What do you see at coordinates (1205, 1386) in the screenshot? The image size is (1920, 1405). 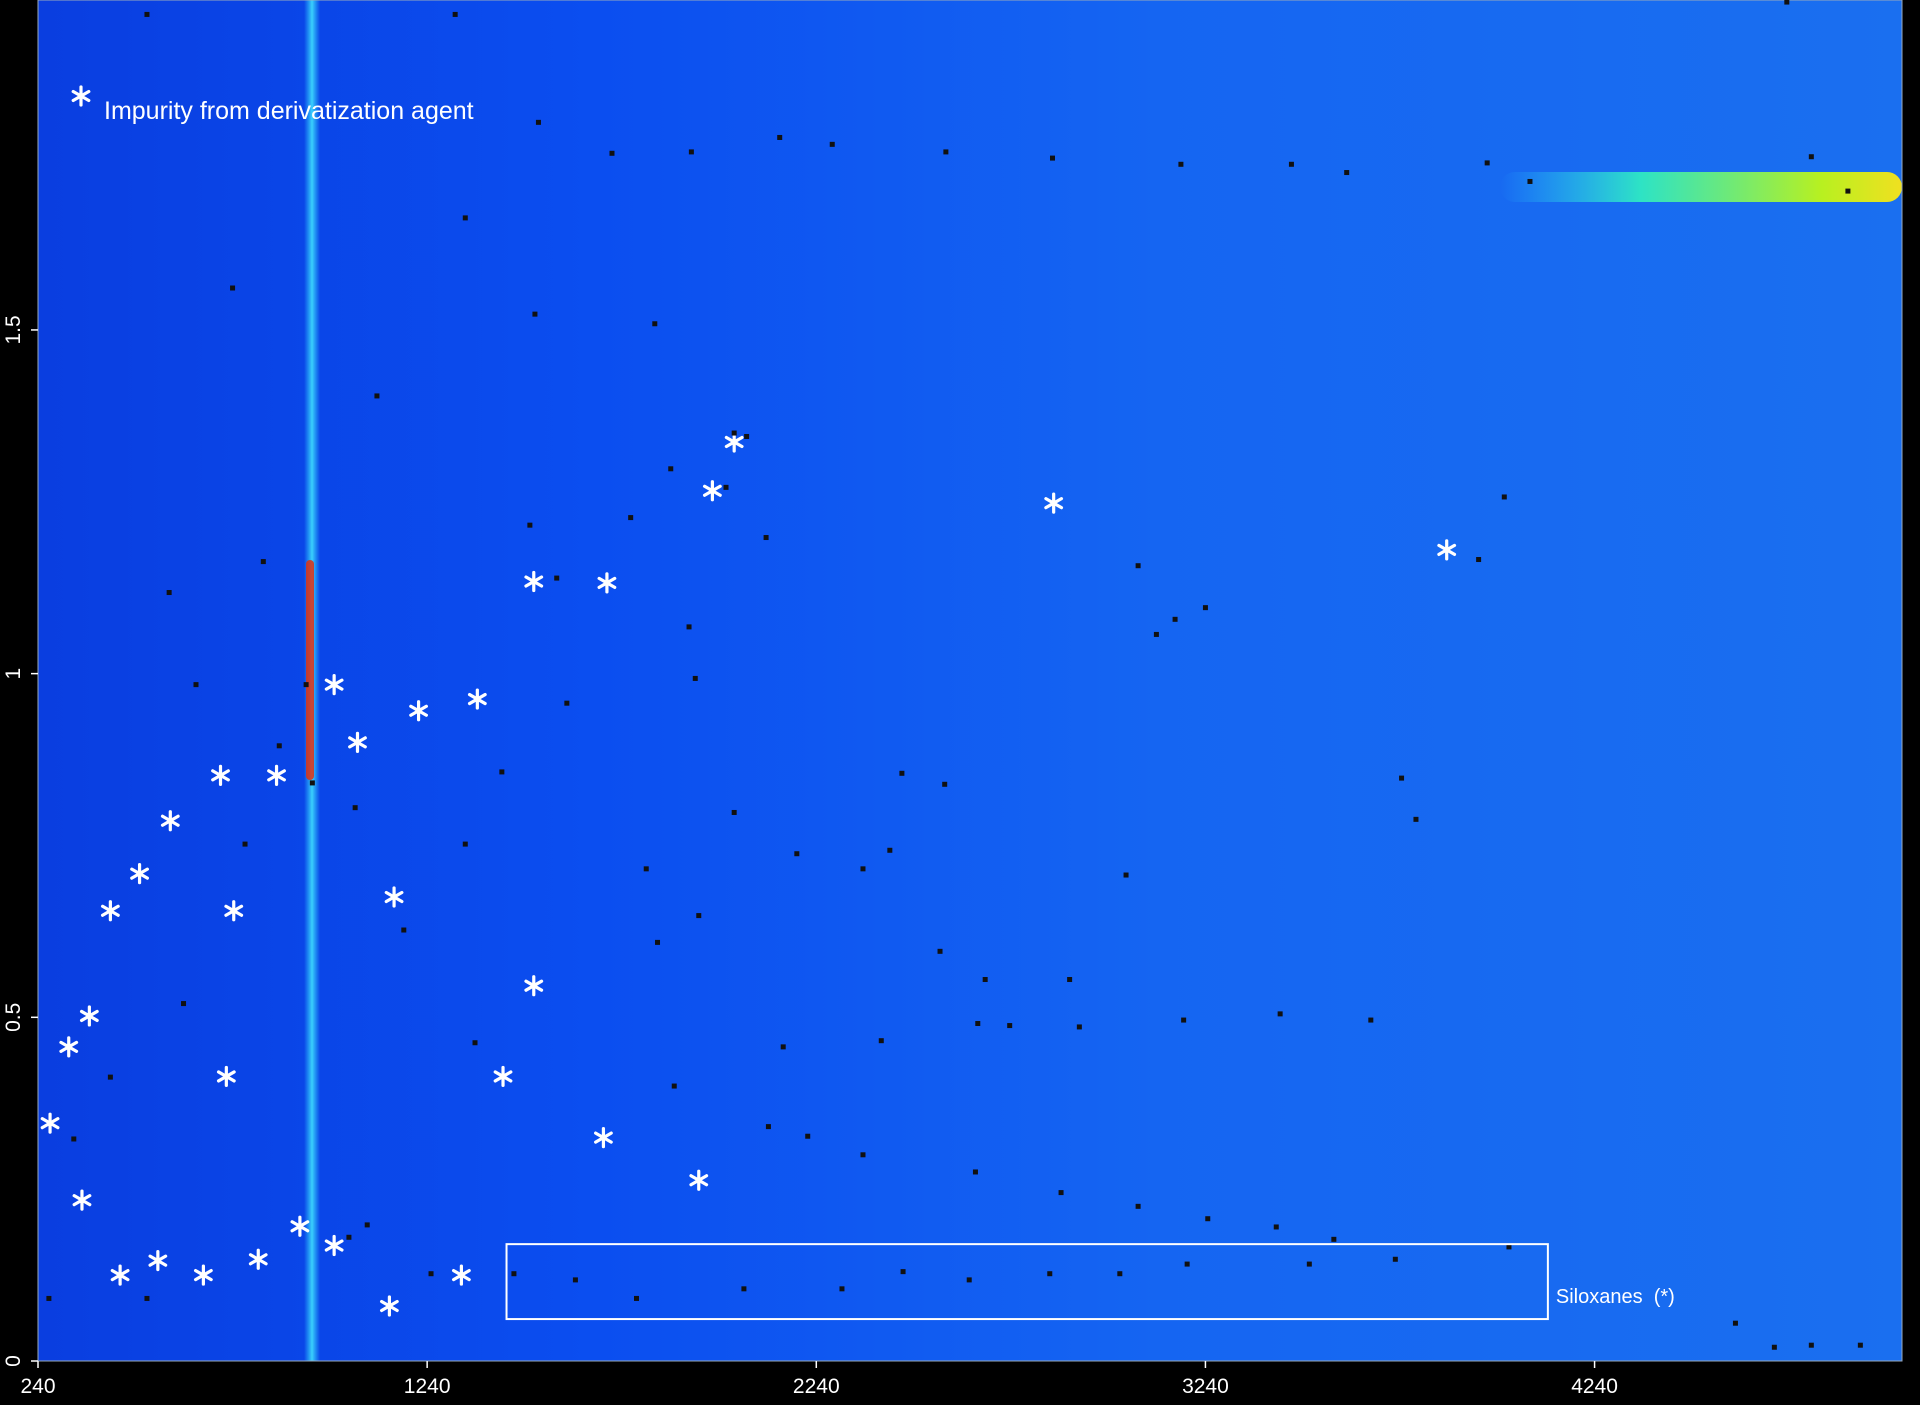 I see `x-tick-label: 3240` at bounding box center [1205, 1386].